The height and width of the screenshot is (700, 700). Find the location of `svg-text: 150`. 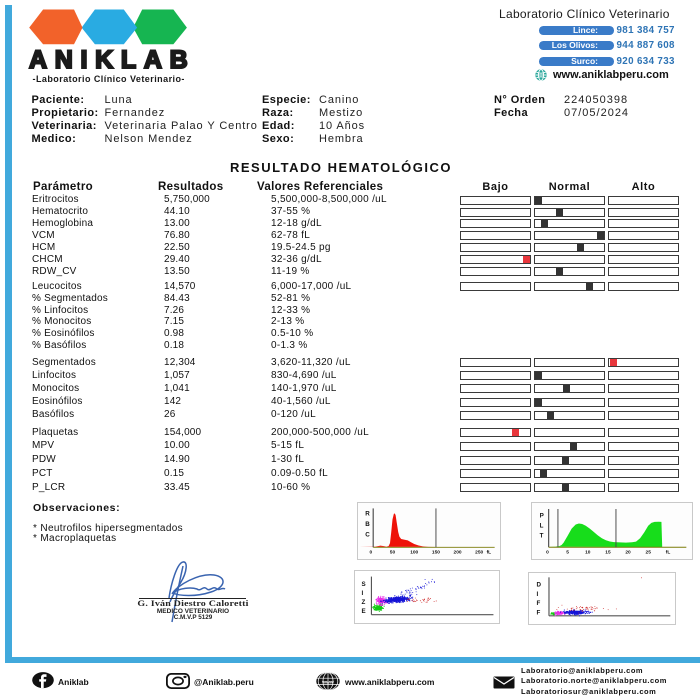

svg-text: 150 is located at coordinates (436, 553).